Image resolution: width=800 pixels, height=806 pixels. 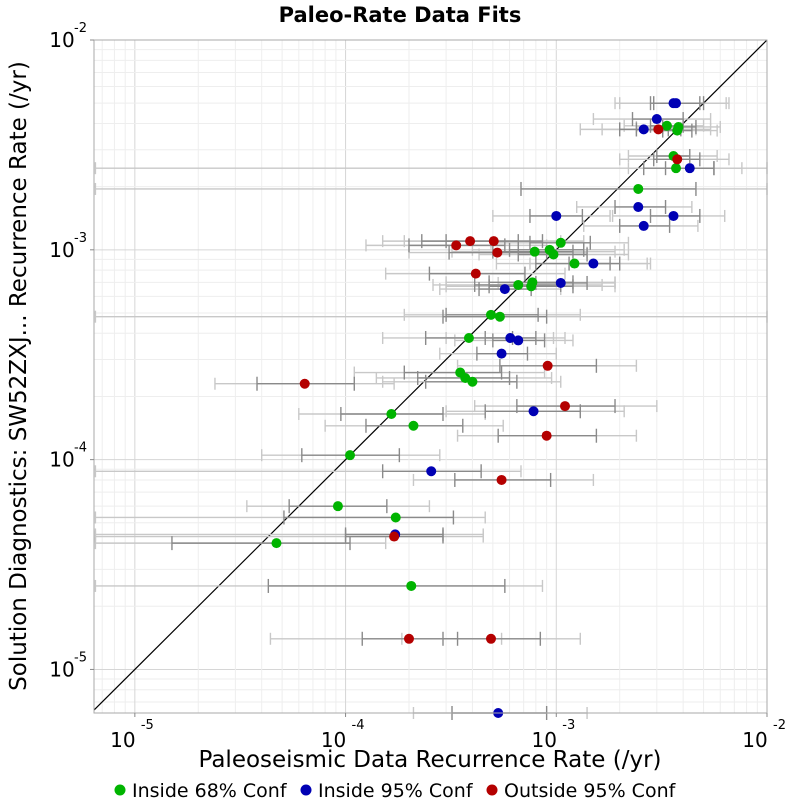 I want to click on x-axis-ticks: 10 -5 10 -4 10 -3 10 -2, so click(x=448, y=732).